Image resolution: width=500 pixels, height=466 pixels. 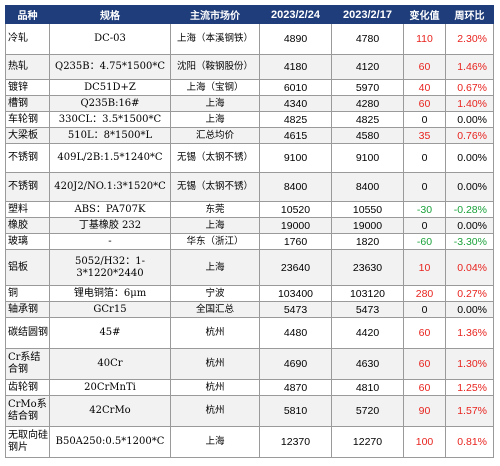 What do you see at coordinates (367, 333) in the screenshot?
I see `cell-price-previous: 4420` at bounding box center [367, 333].